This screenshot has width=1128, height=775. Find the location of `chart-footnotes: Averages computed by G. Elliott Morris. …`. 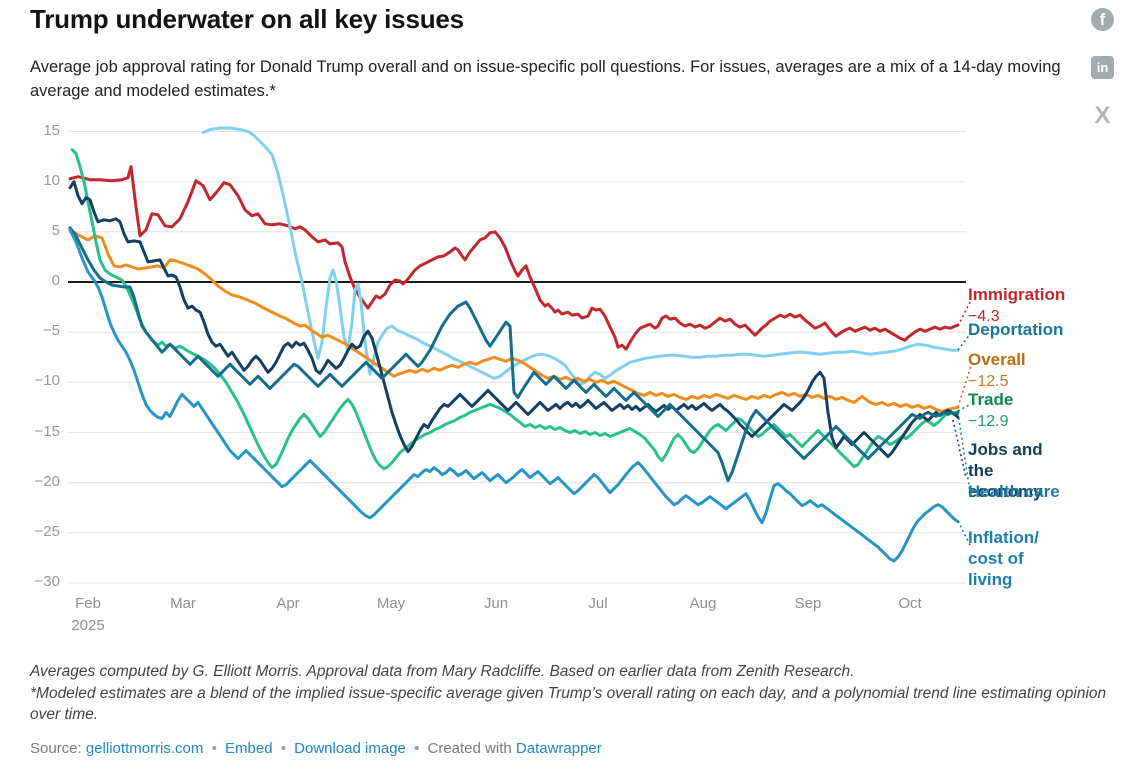

chart-footnotes: Averages computed by G. Elliott Morris. … is located at coordinates (572, 693).